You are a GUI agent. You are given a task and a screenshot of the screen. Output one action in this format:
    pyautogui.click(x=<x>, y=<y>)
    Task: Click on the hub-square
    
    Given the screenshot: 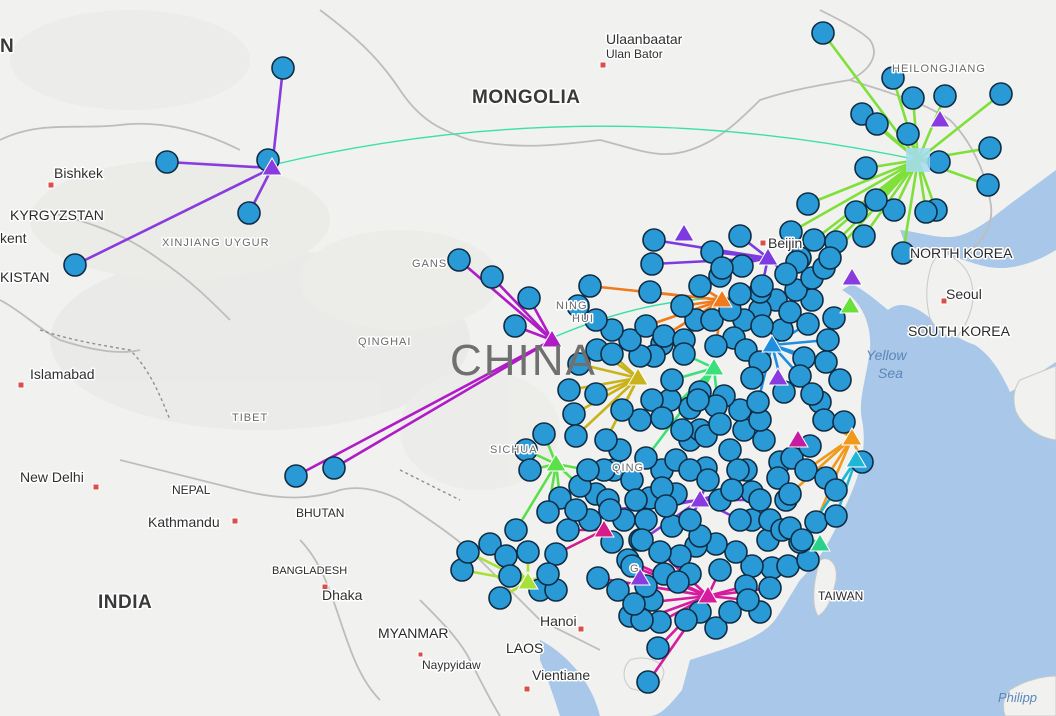 What is the action you would take?
    pyautogui.click(x=918, y=160)
    